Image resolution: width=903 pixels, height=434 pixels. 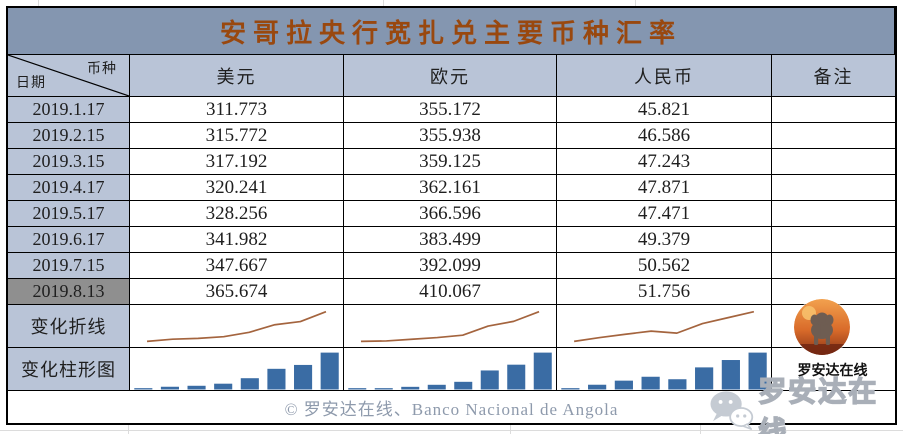 What do you see at coordinates (664, 326) in the screenshot?
I see `rmb-line-sparkline` at bounding box center [664, 326].